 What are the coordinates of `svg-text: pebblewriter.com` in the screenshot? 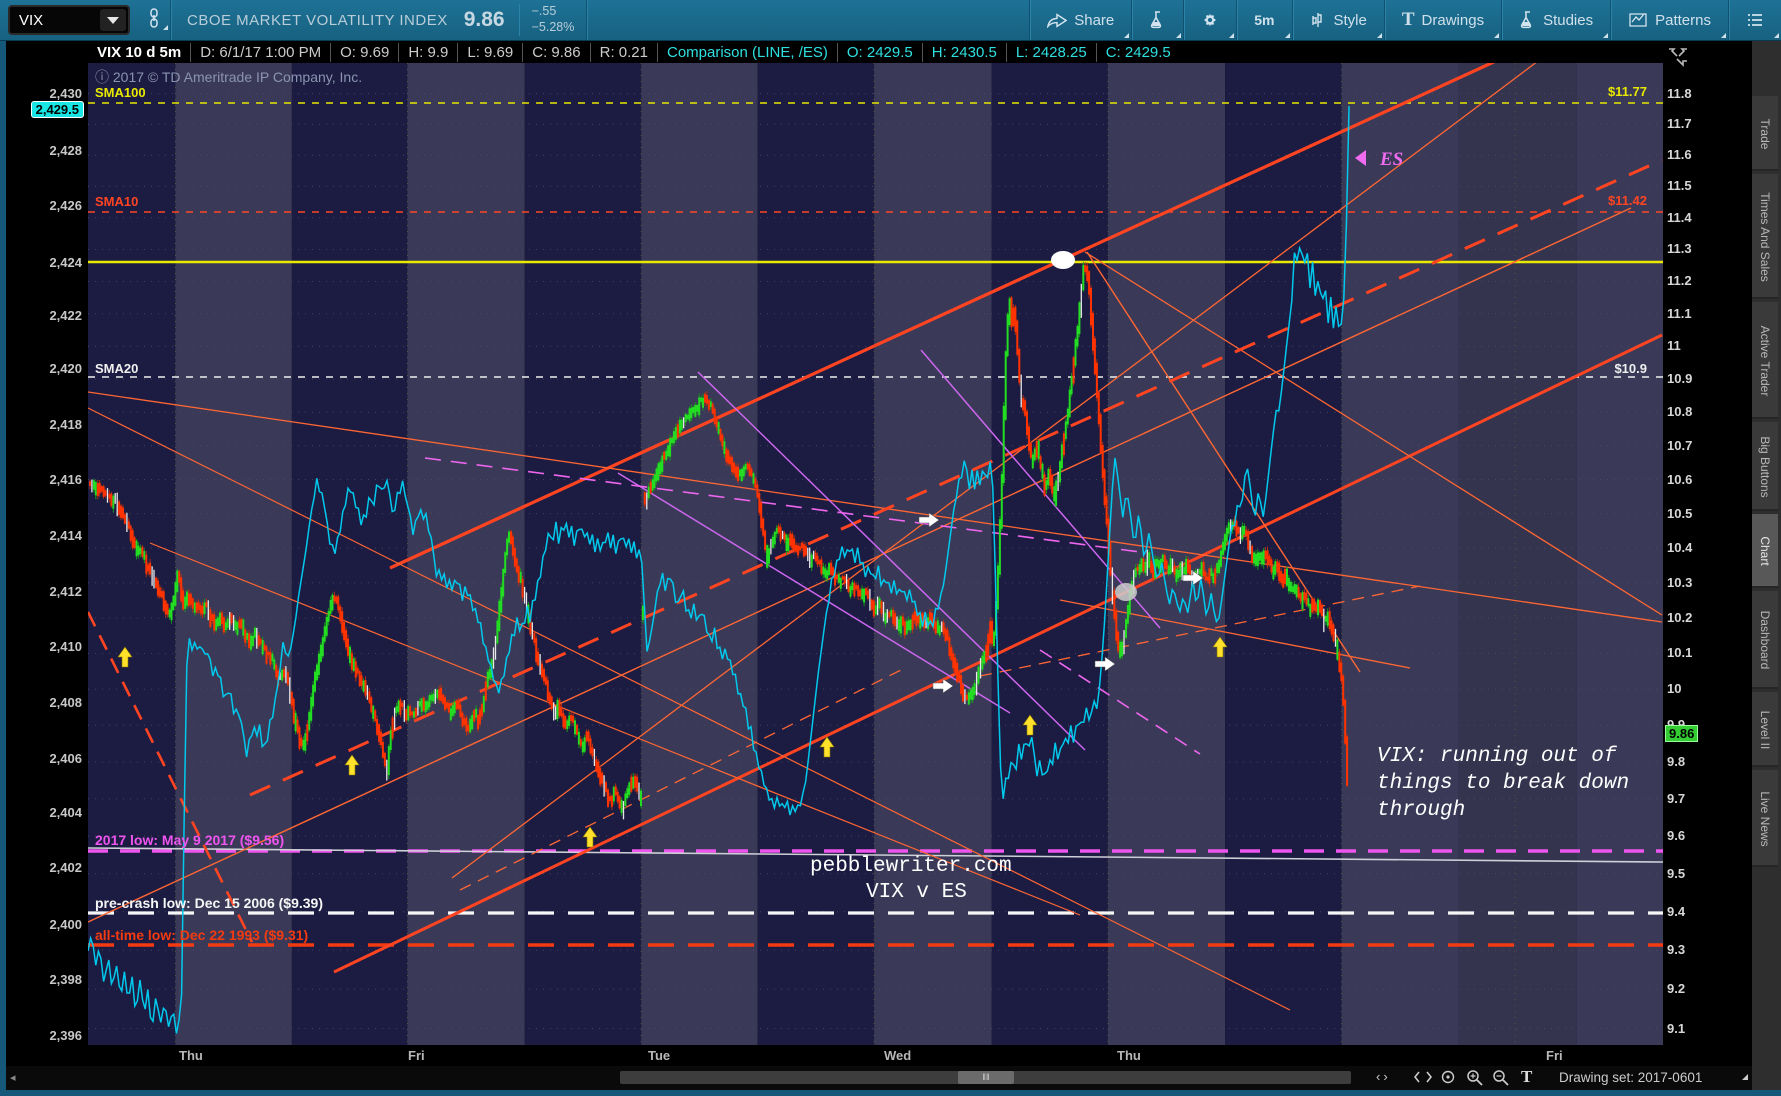 It's located at (911, 866).